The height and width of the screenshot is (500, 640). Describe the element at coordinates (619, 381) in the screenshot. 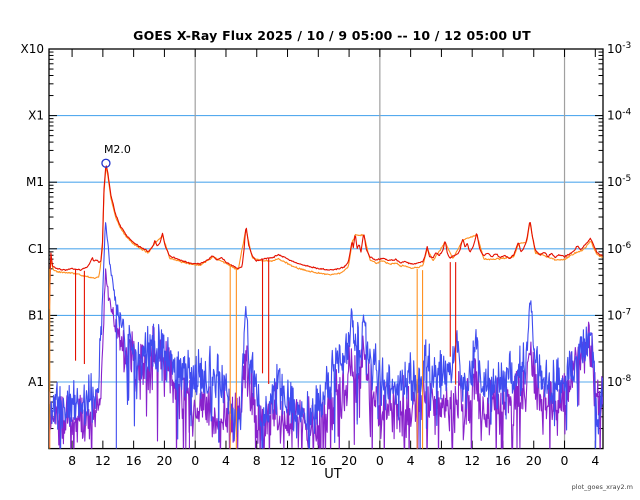

I see `y-right-label: 10-8` at that location.